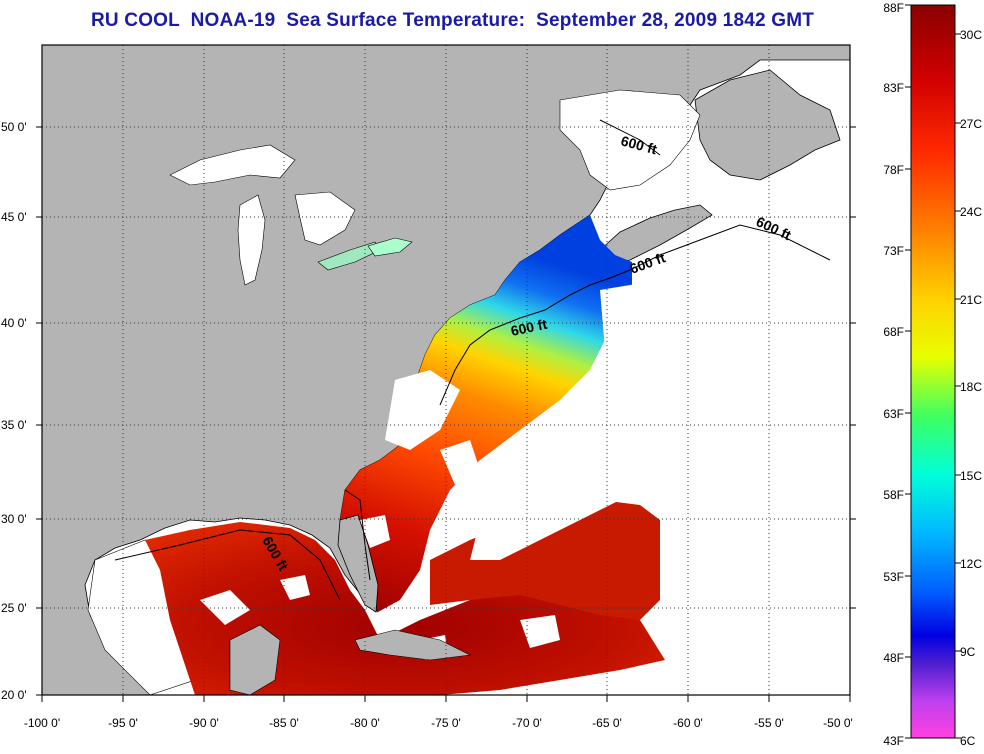 This screenshot has width=984, height=754. I want to click on lake-superior, so click(232, 165).